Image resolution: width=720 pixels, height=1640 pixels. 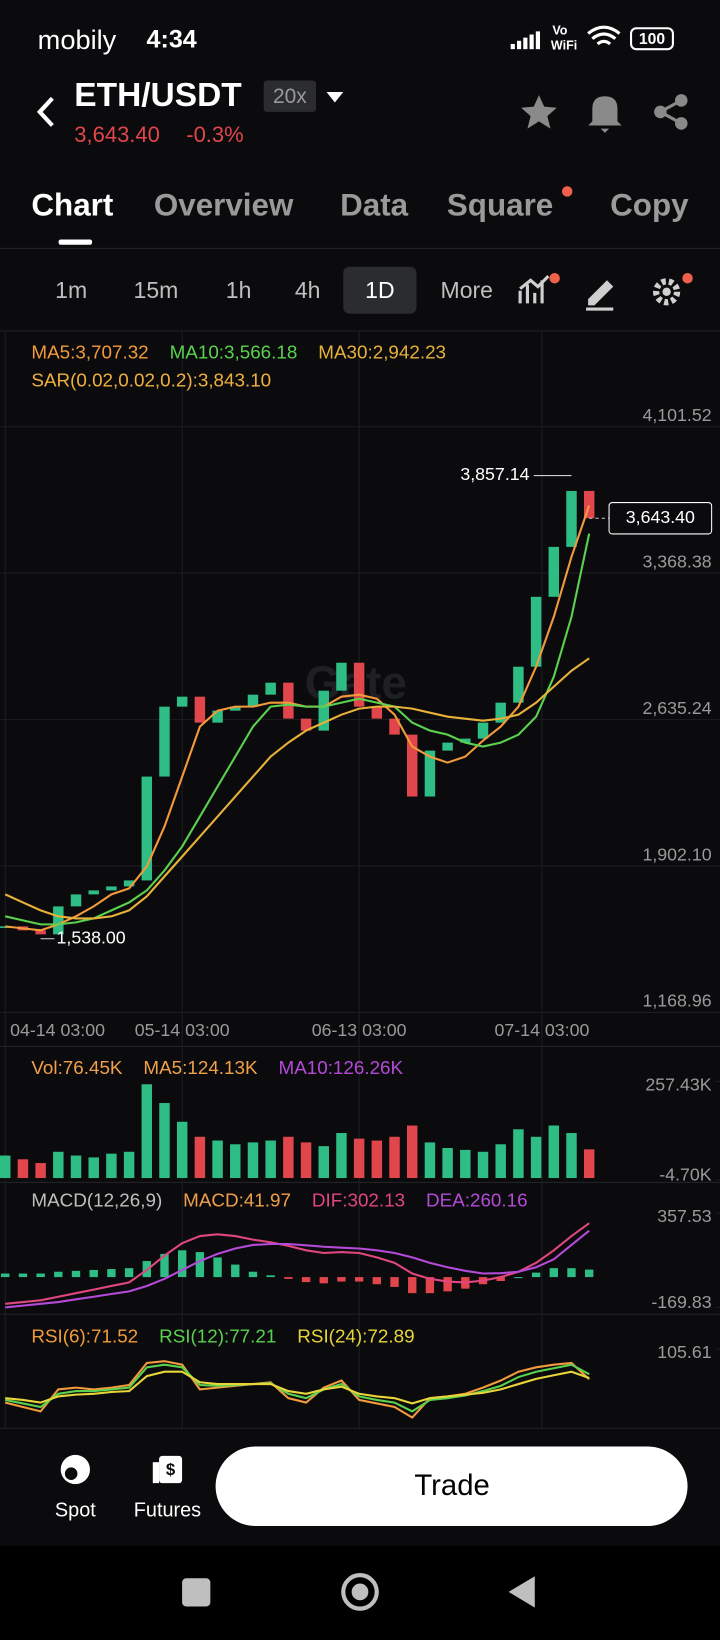 What do you see at coordinates (676, 415) in the screenshot?
I see `y-tick-label: 4,101.52` at bounding box center [676, 415].